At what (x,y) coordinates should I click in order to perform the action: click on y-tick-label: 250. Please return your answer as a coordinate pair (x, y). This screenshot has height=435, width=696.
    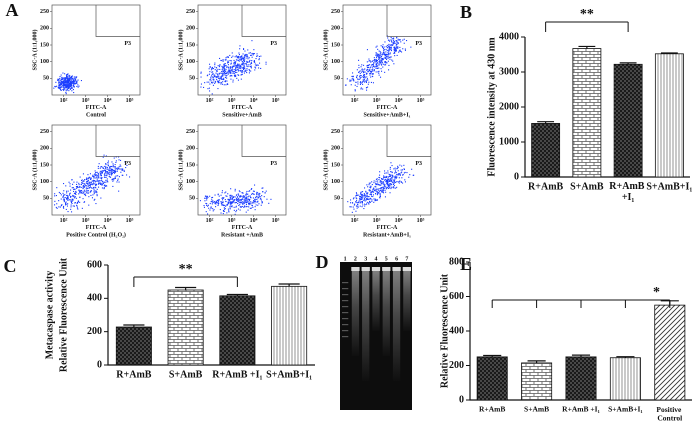
    Looking at the image, I should click on (44, 12).